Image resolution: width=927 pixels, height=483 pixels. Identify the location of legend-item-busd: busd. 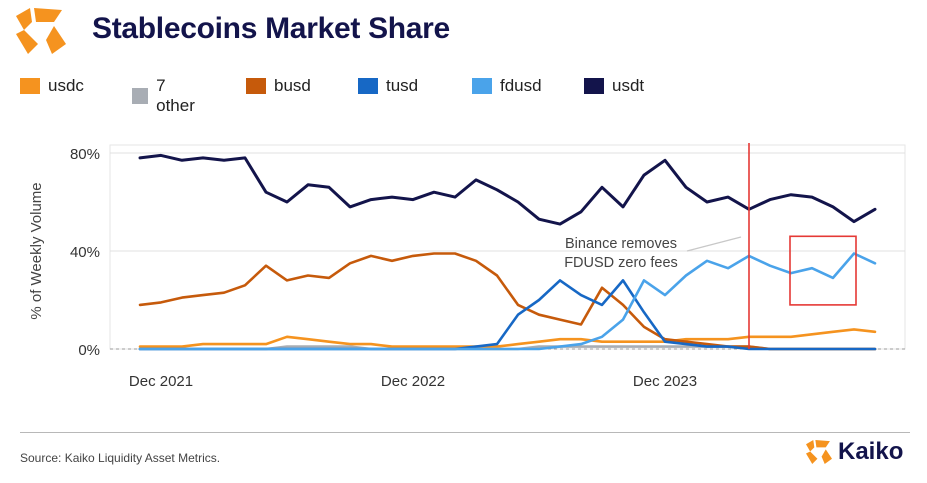
(278, 86).